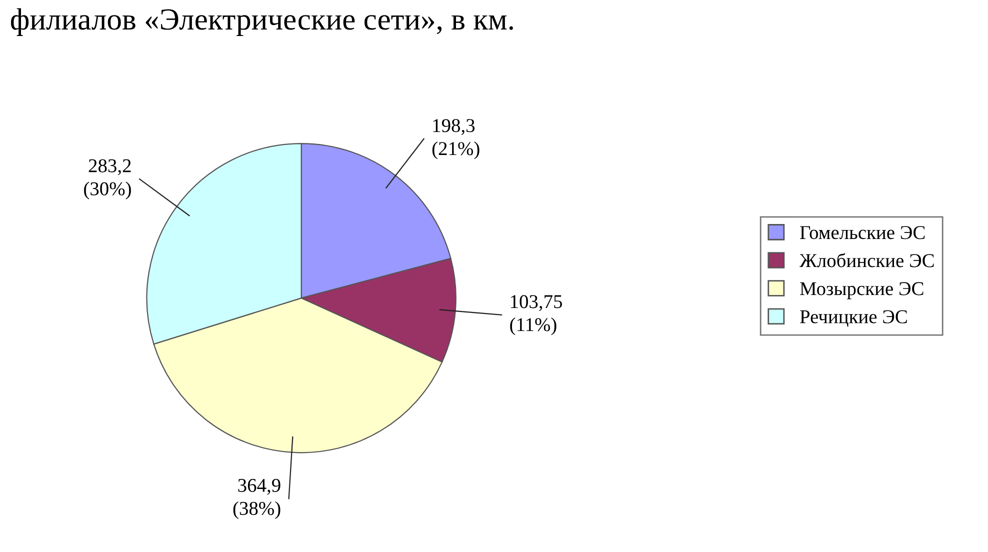 This screenshot has height=552, width=988. I want to click on data-label: 103,75 (11%), so click(536, 315).